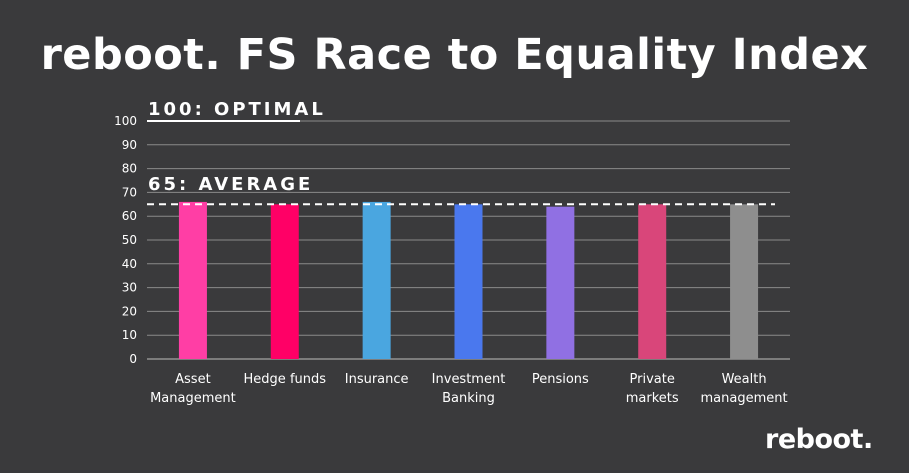 Image resolution: width=909 pixels, height=473 pixels. I want to click on x-tick-label: Private, so click(652, 379).